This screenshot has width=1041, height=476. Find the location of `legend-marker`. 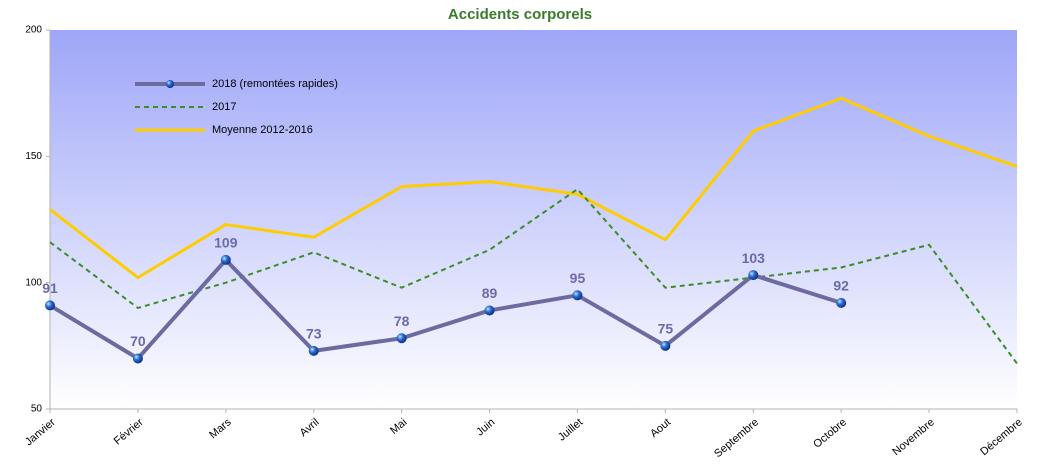

legend-marker is located at coordinates (170, 84).